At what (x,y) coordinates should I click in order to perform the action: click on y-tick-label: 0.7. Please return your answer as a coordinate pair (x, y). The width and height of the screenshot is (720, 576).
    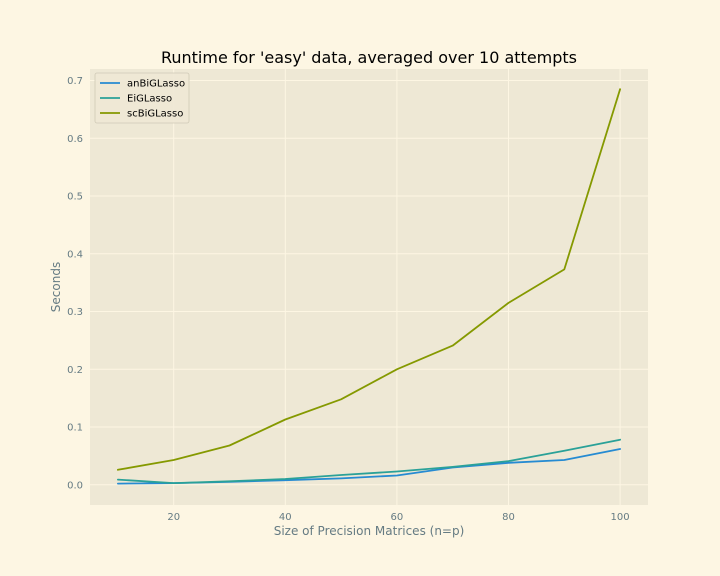
    Looking at the image, I should click on (75, 81).